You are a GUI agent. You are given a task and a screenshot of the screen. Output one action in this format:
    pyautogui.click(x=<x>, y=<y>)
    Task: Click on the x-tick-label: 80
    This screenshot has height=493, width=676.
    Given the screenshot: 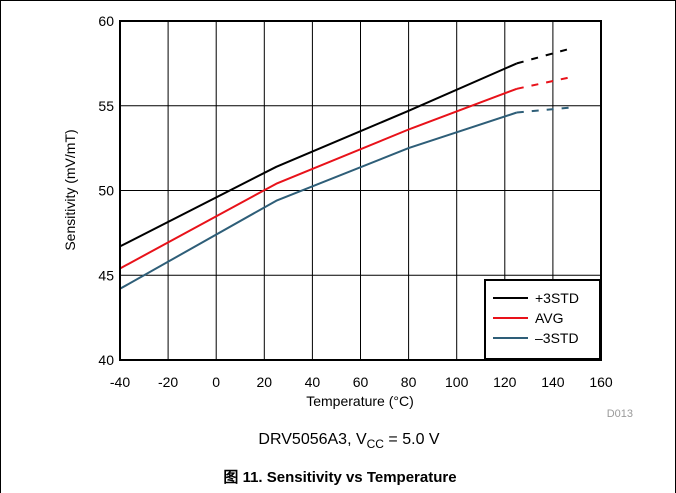 What is the action you would take?
    pyautogui.click(x=409, y=382)
    